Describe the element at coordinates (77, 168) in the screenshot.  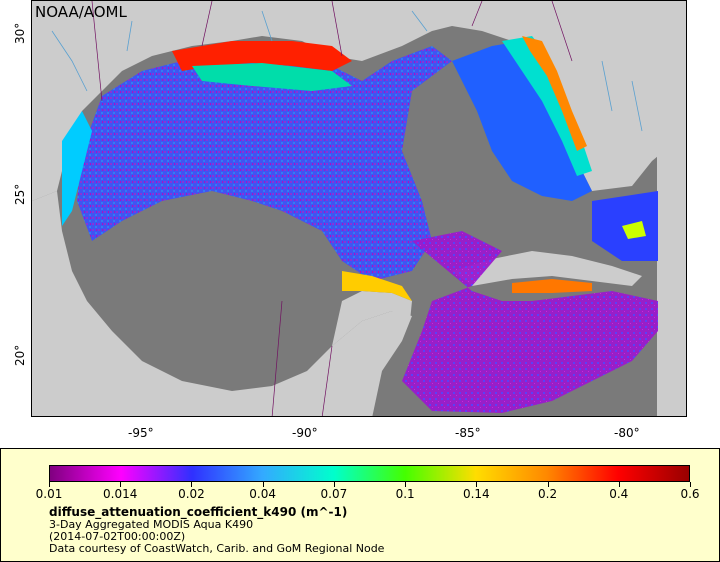
I see `data-texas-coast` at that location.